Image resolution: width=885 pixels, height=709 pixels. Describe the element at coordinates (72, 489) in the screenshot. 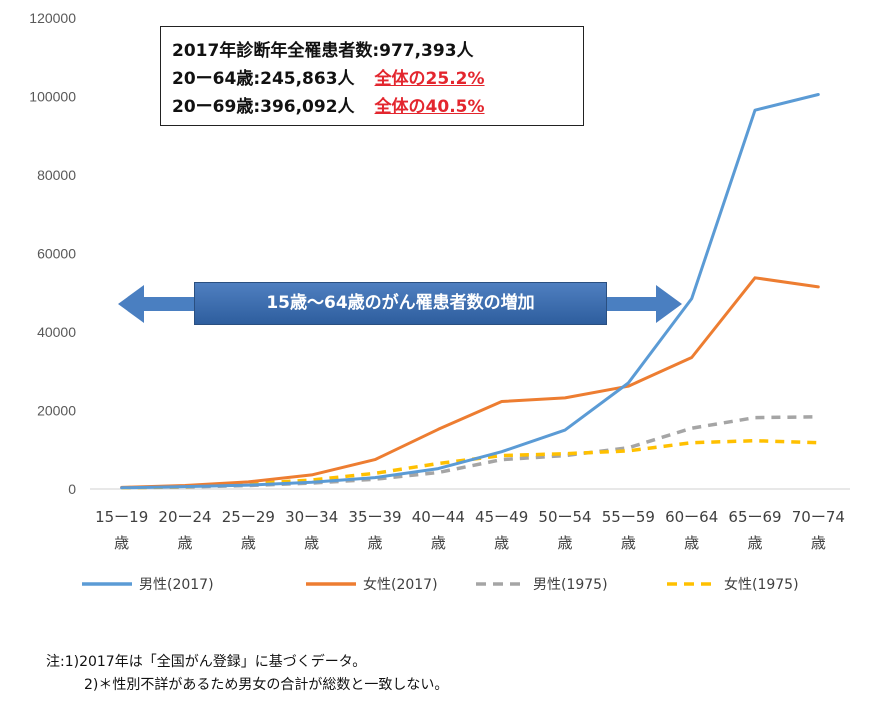

I see `y-tick-label: 0` at that location.